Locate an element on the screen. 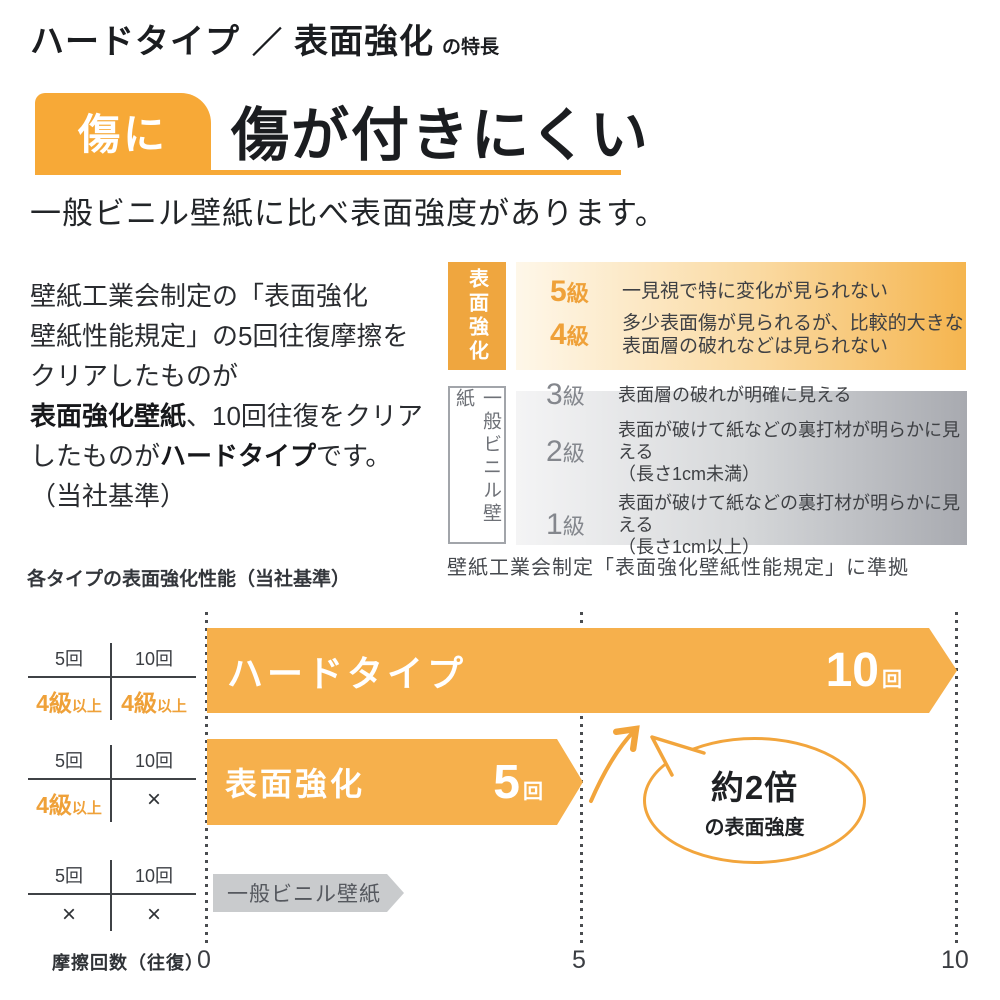  bar-general-vinyl: 一般ビニル壁紙 is located at coordinates (308, 893).